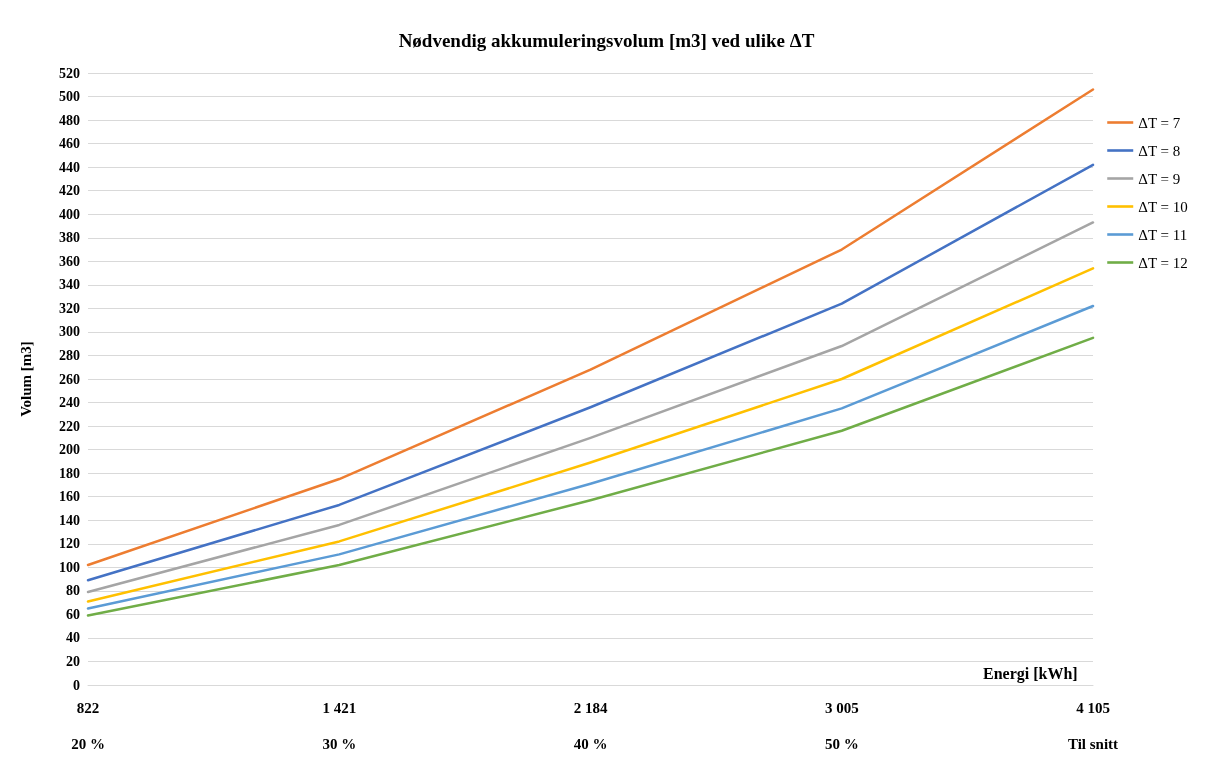 The image size is (1213, 760). I want to click on category-label: 4 105 Til snitt, so click(1093, 726).